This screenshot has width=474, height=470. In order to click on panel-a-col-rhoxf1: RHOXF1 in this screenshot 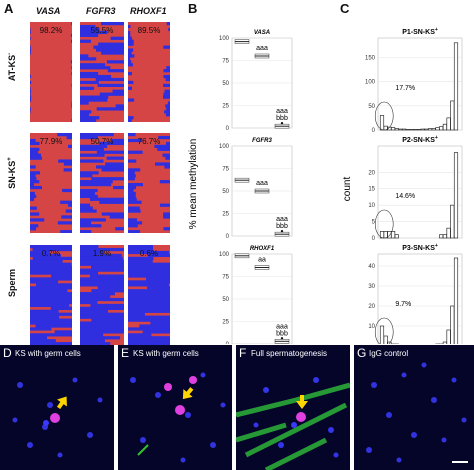, I will do `click(148, 11)`.